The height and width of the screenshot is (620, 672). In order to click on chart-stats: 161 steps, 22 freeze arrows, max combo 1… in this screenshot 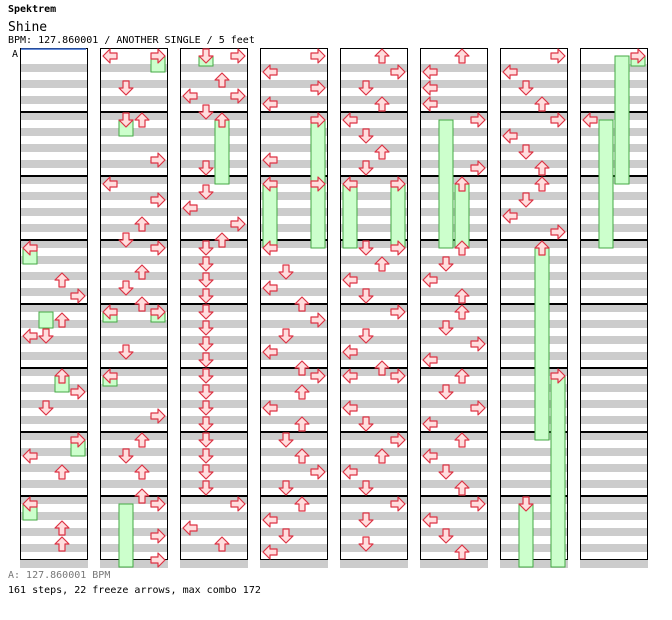, I will do `click(134, 590)`.